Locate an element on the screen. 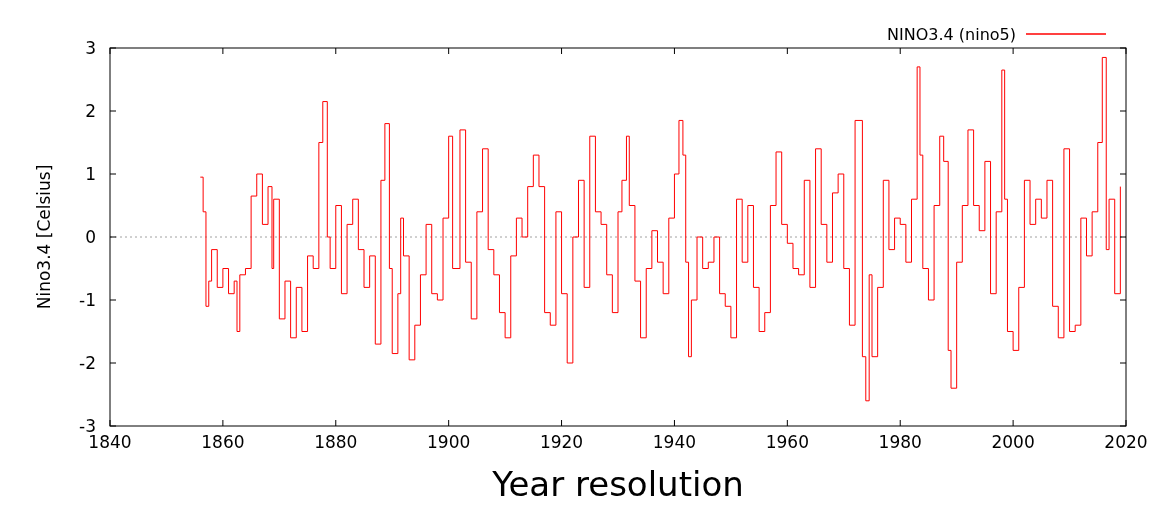  x-tick-label: 1980 is located at coordinates (900, 442).